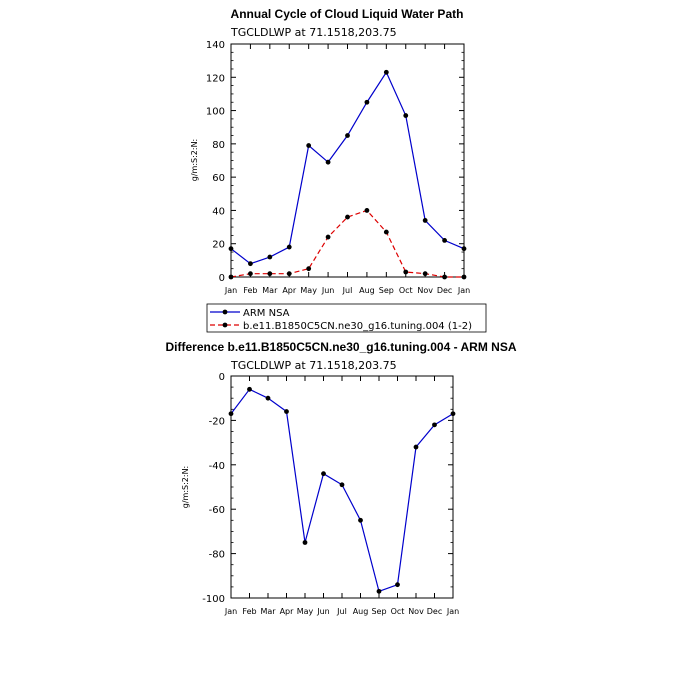  What do you see at coordinates (266, 313) in the screenshot?
I see `legend-label-arm-nsa: ARM NSA` at bounding box center [266, 313].